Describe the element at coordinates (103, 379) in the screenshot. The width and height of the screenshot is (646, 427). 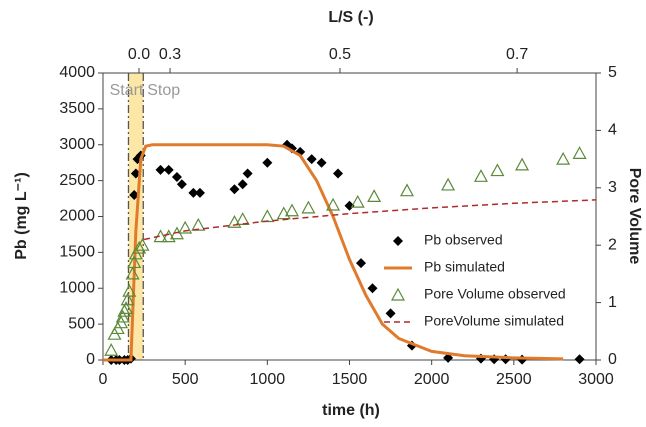
I see `x-tick-label: 0` at that location.